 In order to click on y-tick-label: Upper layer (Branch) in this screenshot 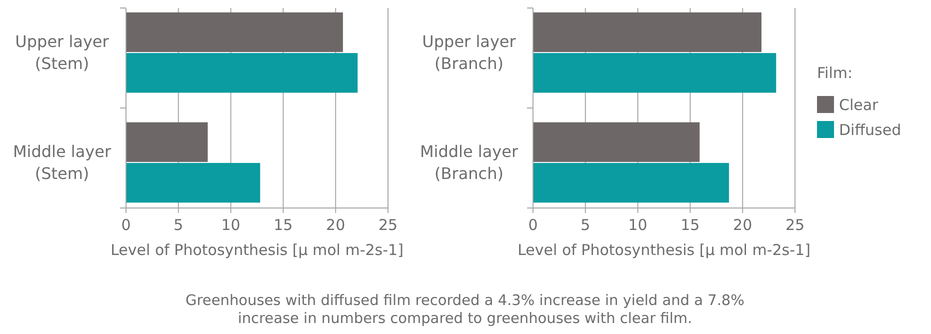, I will do `click(469, 53)`.